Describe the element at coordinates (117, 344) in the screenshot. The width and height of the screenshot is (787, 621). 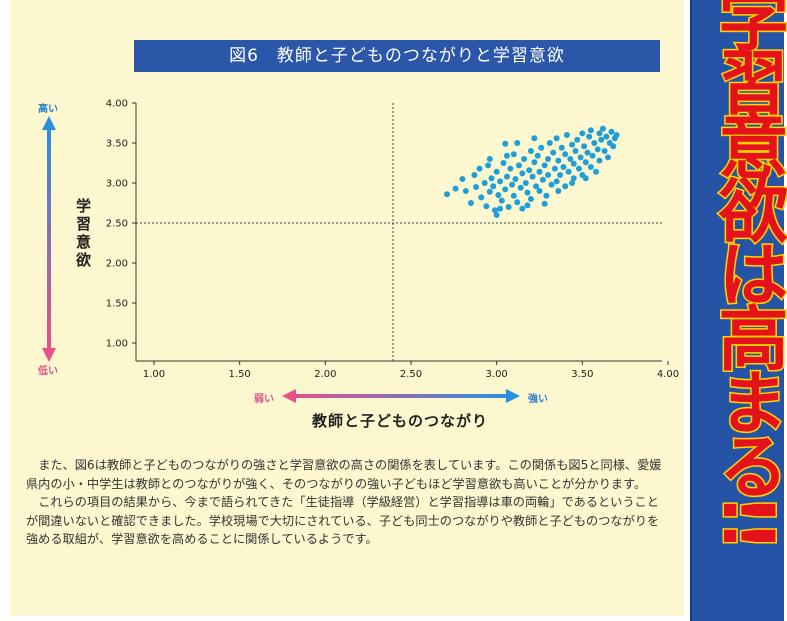
I see `y-tick-label: 1.00` at that location.